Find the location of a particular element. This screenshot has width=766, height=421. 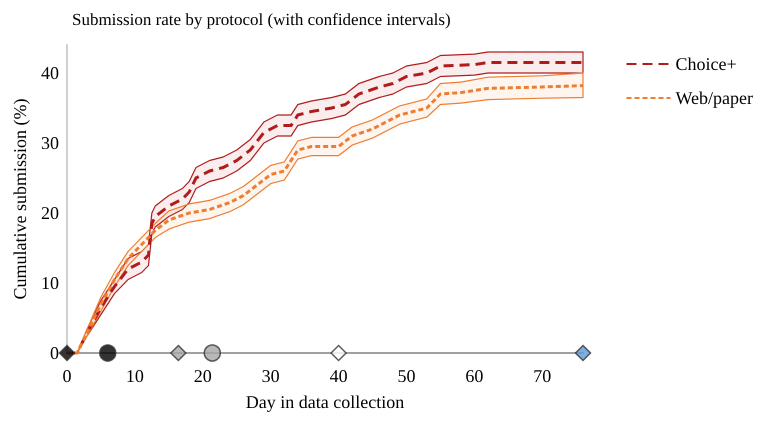

y-tick-label: 40 is located at coordinates (50, 73).